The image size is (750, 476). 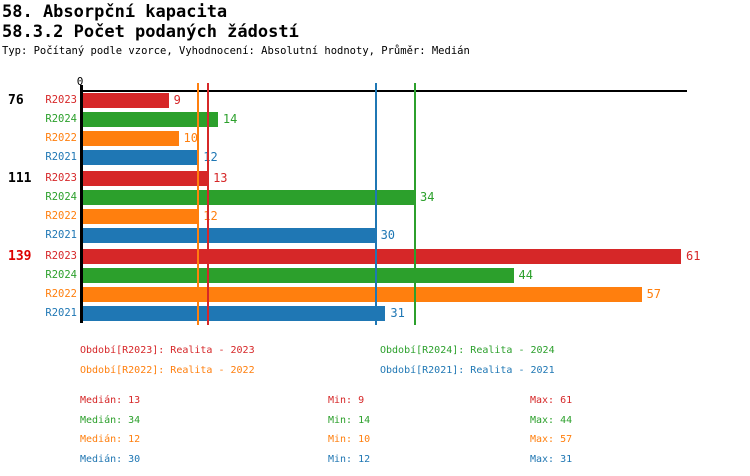 I want to click on legend-item-R2024: Období[R2024]: Realita - 2024, so click(x=467, y=350).